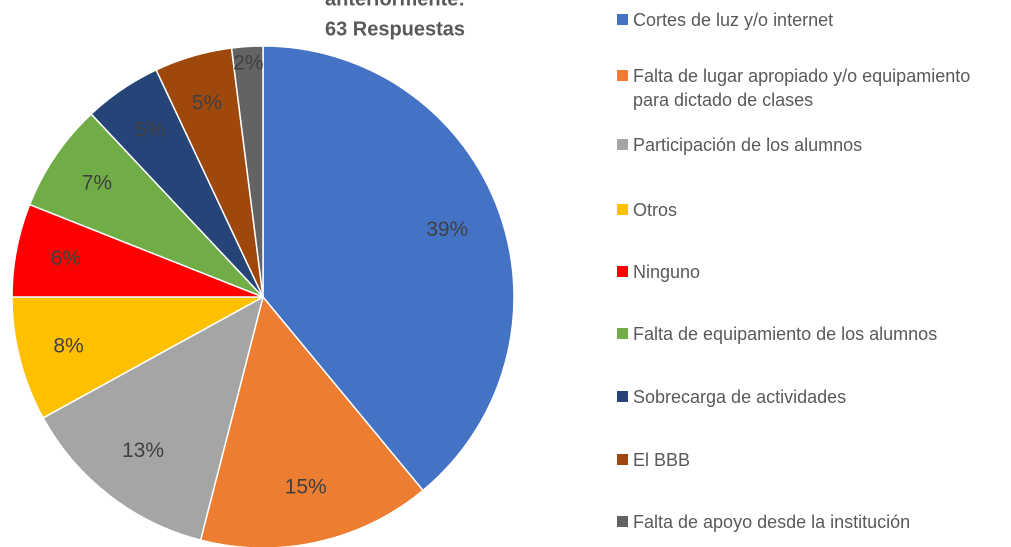 The image size is (1011, 547). Describe the element at coordinates (733, 20) in the screenshot. I see `legend-label: Cortes de luz y/o internet` at that location.